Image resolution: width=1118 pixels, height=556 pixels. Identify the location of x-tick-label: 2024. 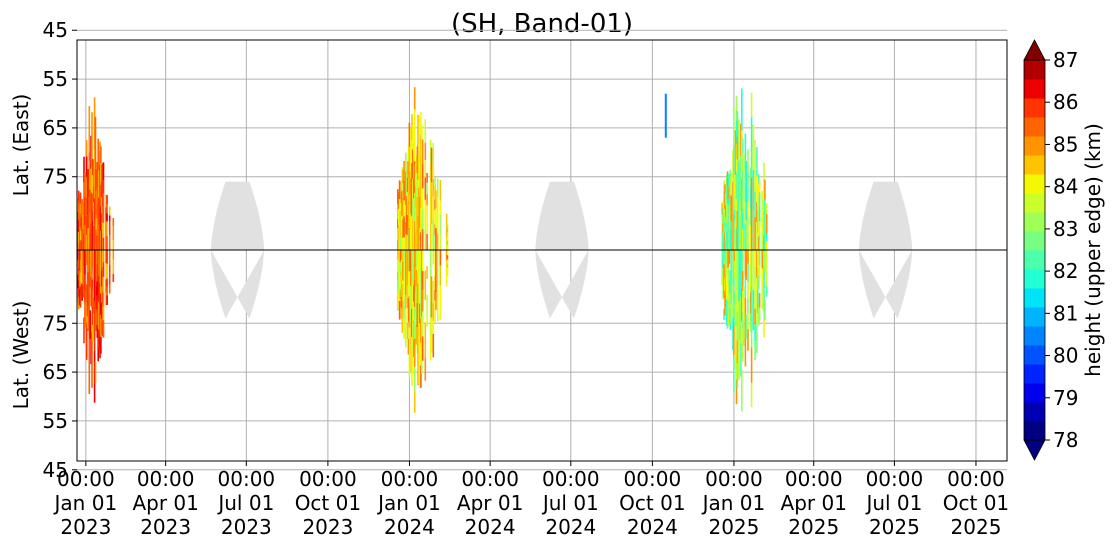
(652, 527).